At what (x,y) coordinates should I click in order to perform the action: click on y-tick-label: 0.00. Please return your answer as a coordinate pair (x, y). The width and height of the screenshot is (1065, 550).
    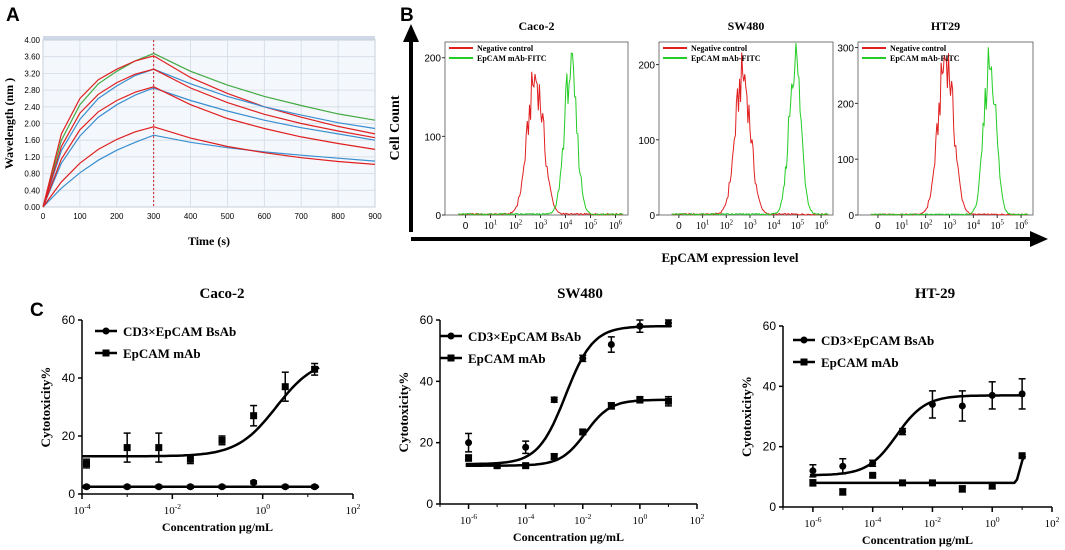
    Looking at the image, I should click on (32, 207).